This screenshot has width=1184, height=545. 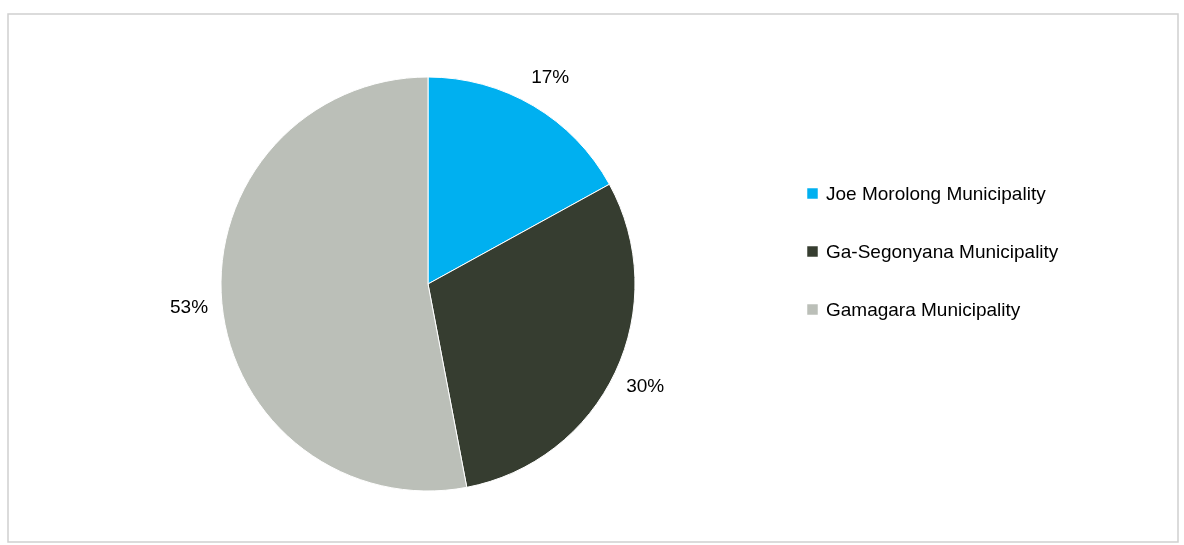 I want to click on legend-label: Gamagara Municipality, so click(x=923, y=309).